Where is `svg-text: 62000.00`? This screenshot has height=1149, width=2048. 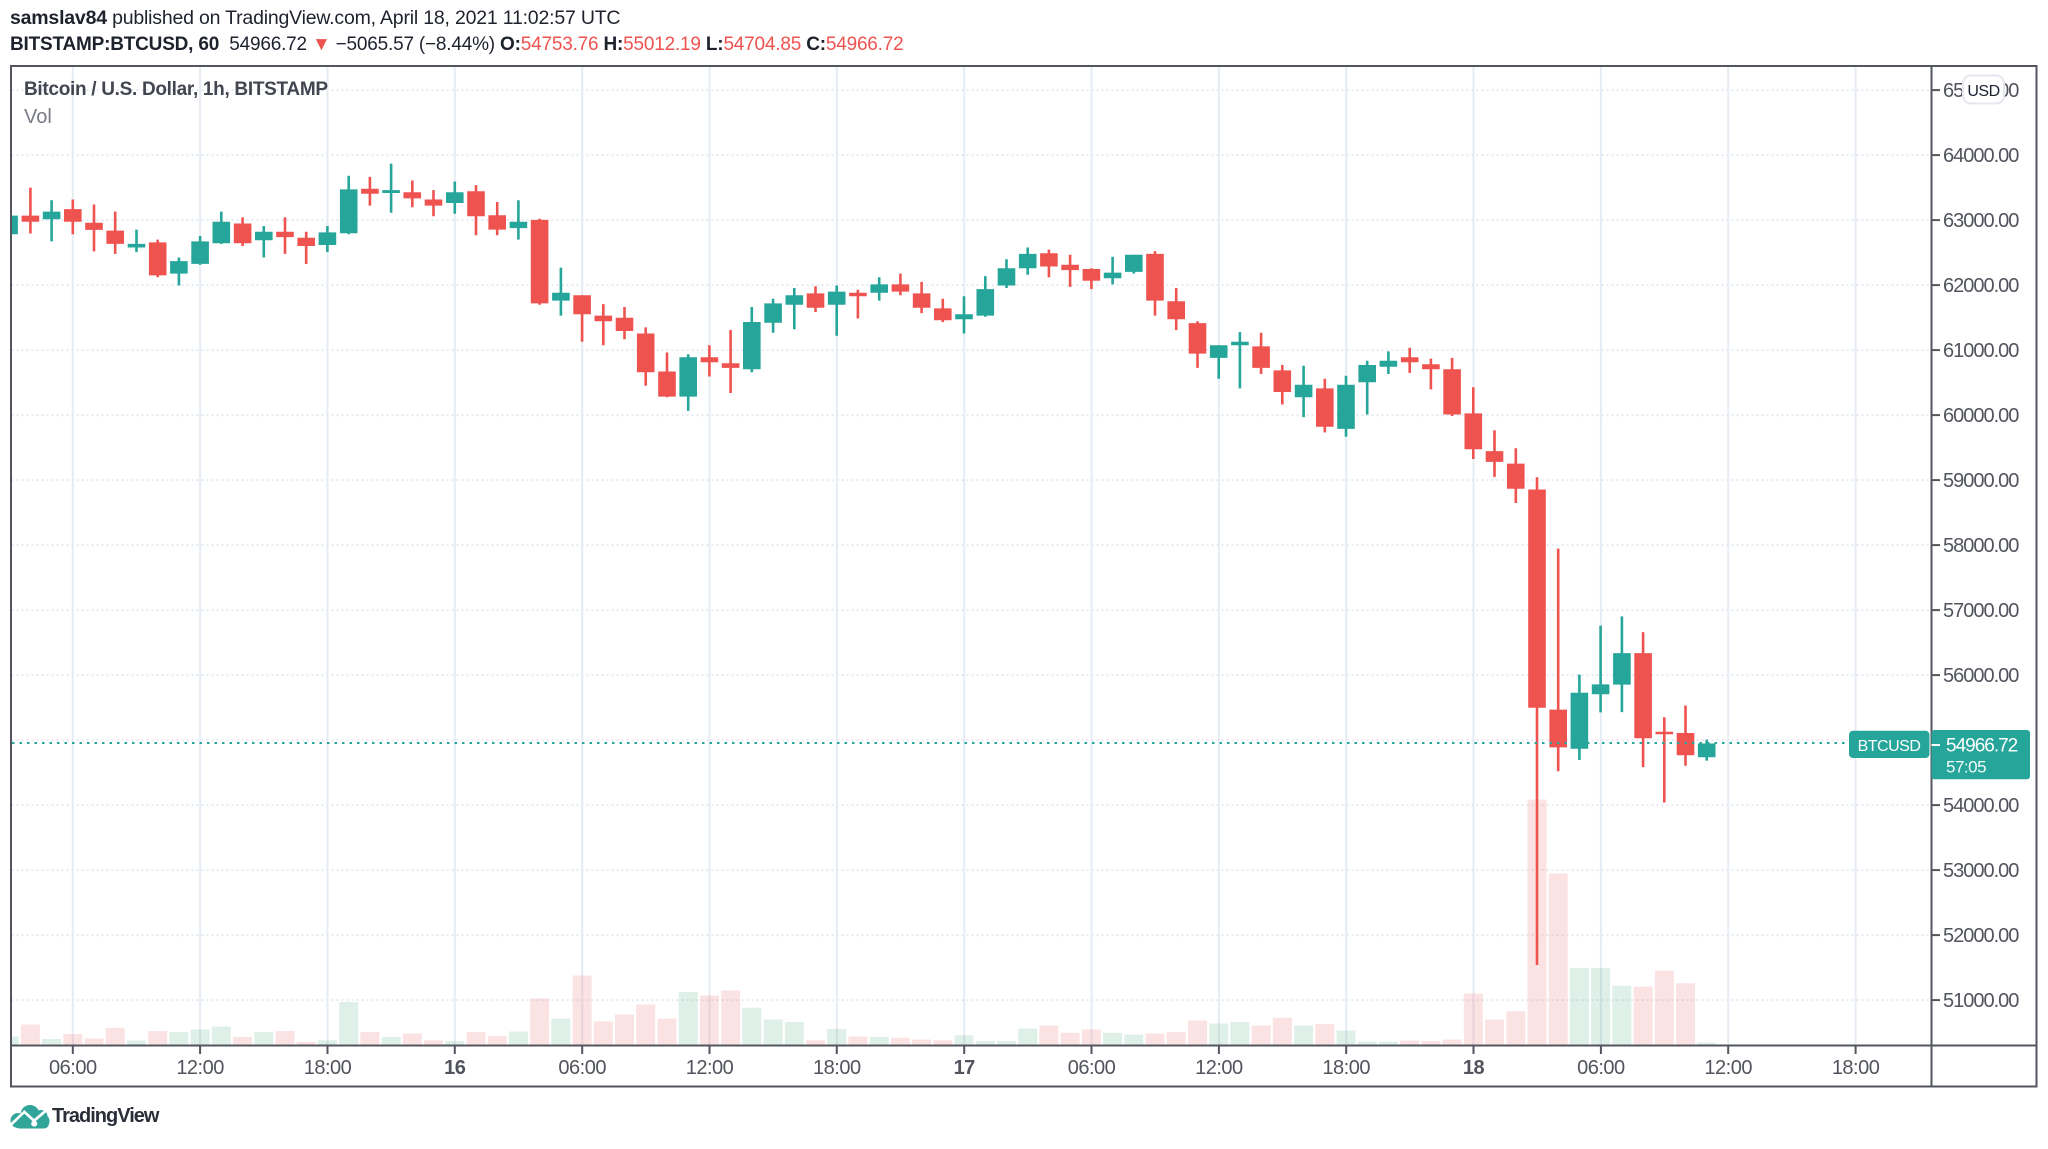 svg-text: 62000.00 is located at coordinates (1981, 286).